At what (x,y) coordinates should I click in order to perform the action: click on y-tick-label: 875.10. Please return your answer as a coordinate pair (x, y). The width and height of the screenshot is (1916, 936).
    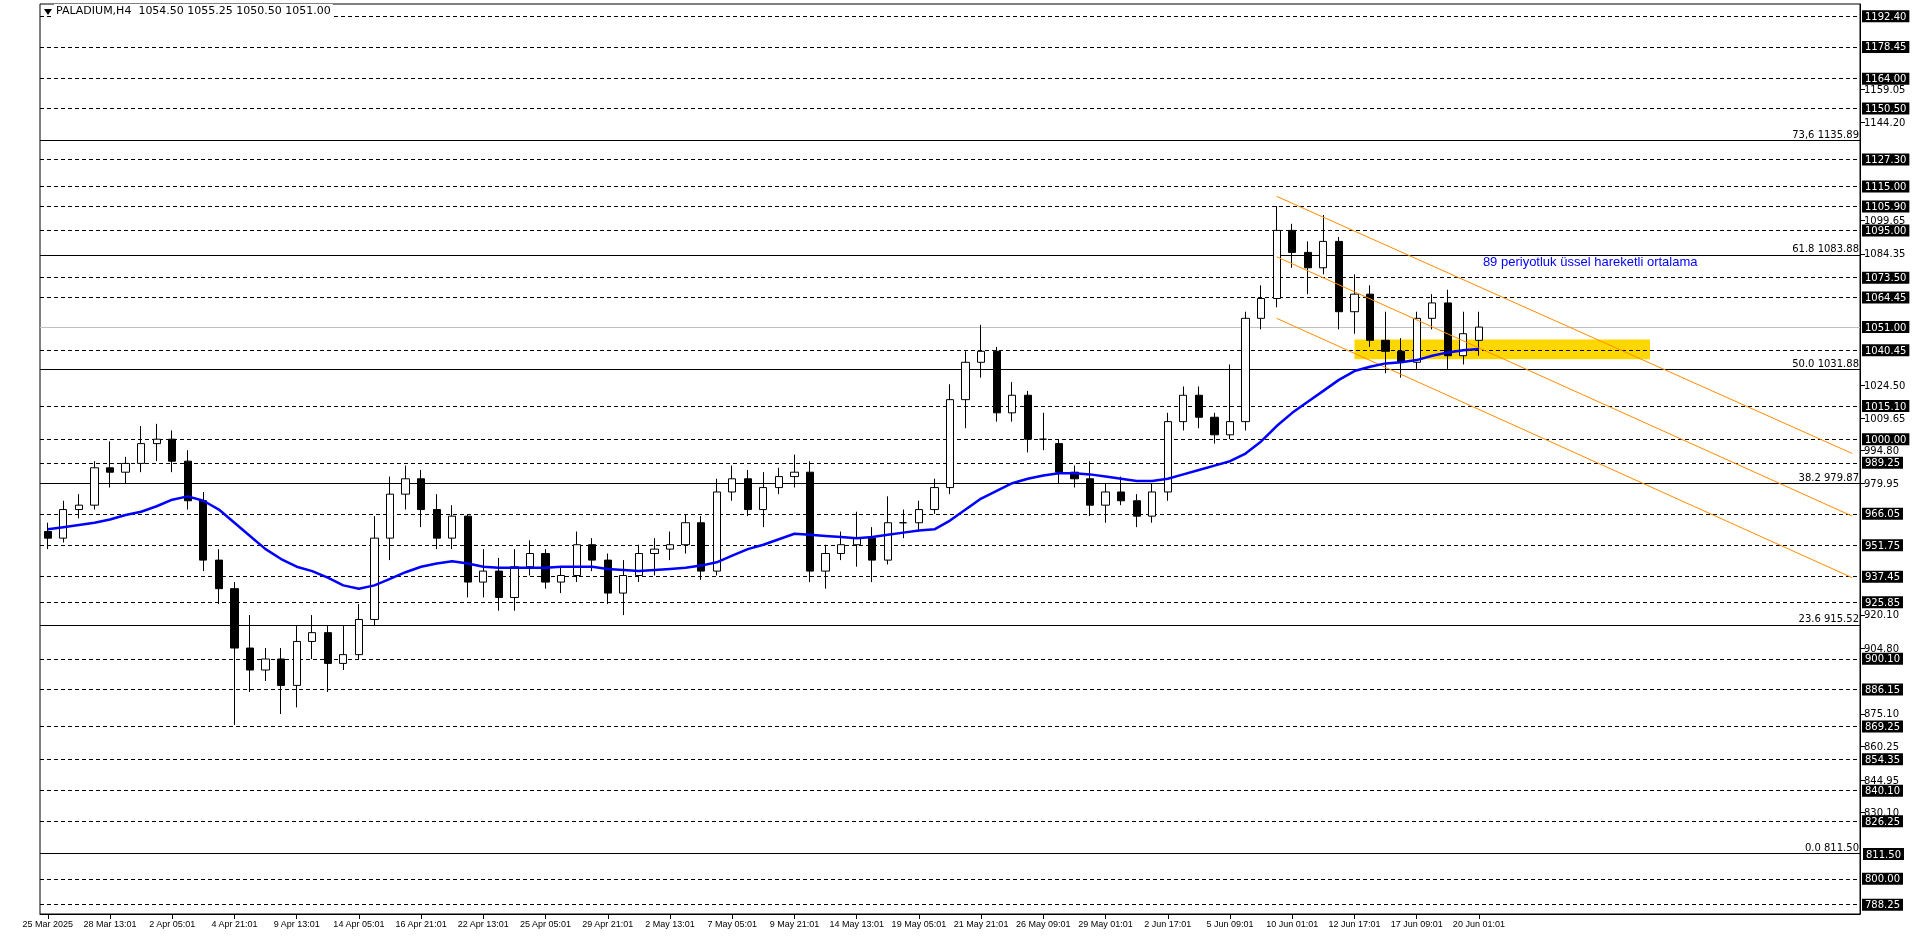
    Looking at the image, I should click on (1881, 714).